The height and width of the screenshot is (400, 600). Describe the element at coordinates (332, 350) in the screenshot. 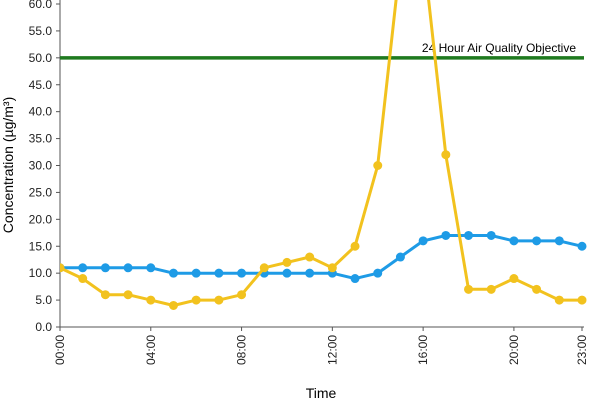

I see `x-tick-label: 12:00` at that location.